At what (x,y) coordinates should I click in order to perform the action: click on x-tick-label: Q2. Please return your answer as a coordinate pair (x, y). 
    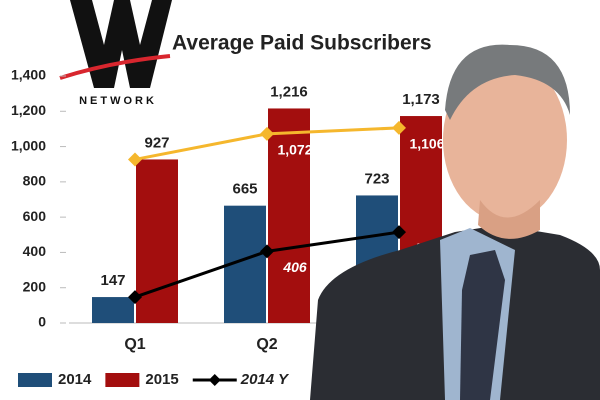
    Looking at the image, I should click on (266, 344).